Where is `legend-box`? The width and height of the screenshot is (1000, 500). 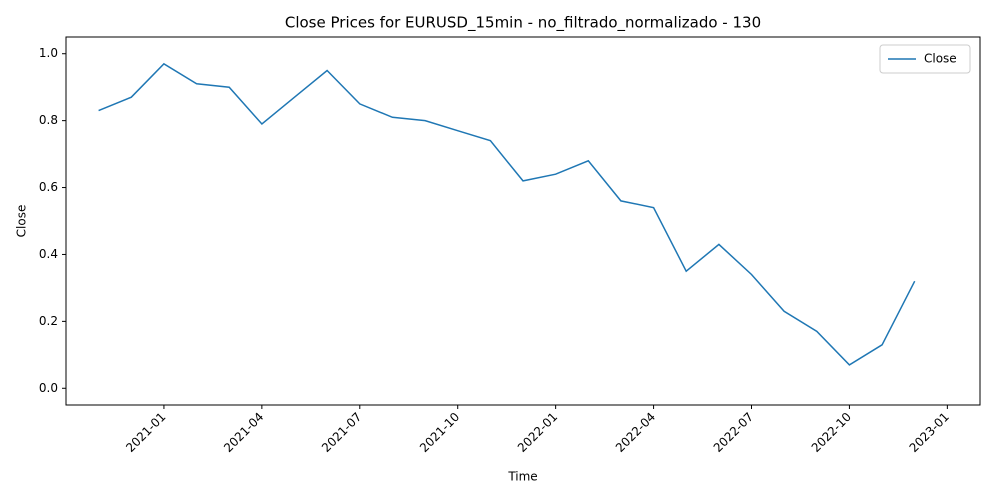 legend-box is located at coordinates (925, 59).